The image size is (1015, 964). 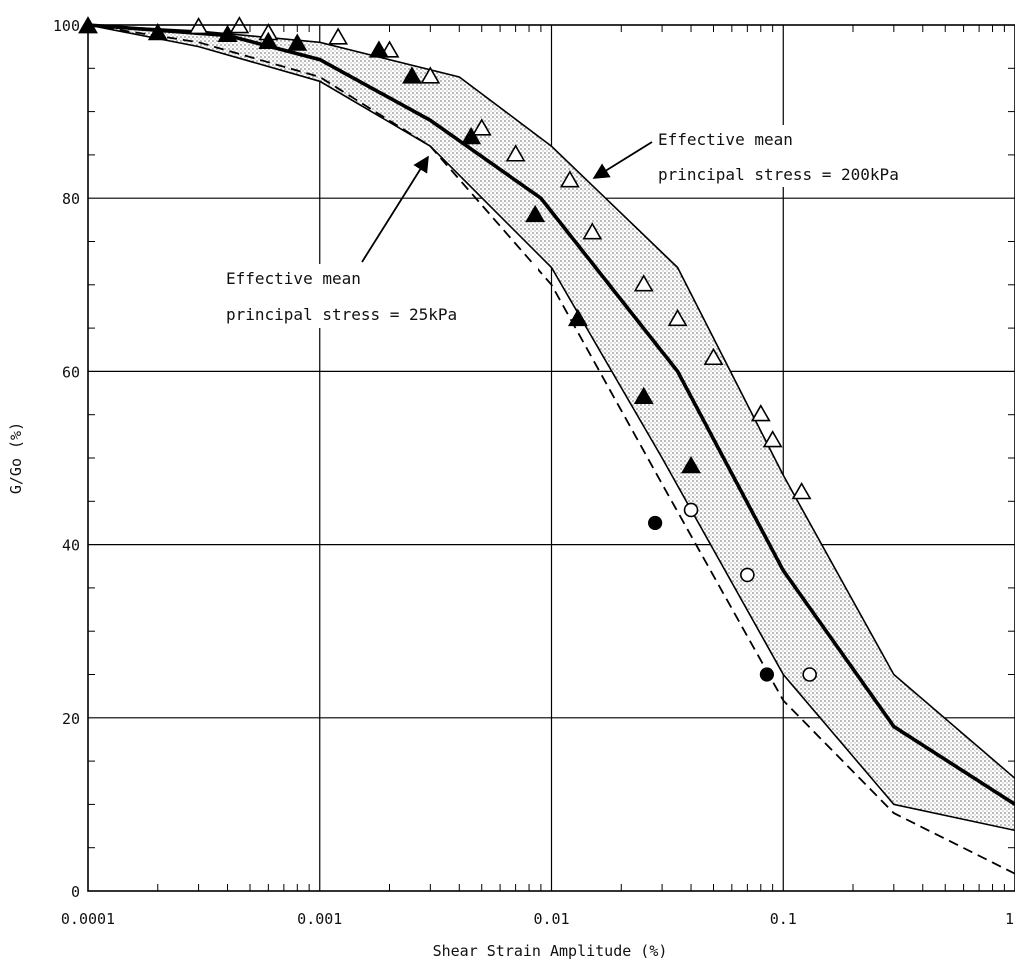 I want to click on x-axis-label: Shear Strain Amplitude (%), so click(x=550, y=951).